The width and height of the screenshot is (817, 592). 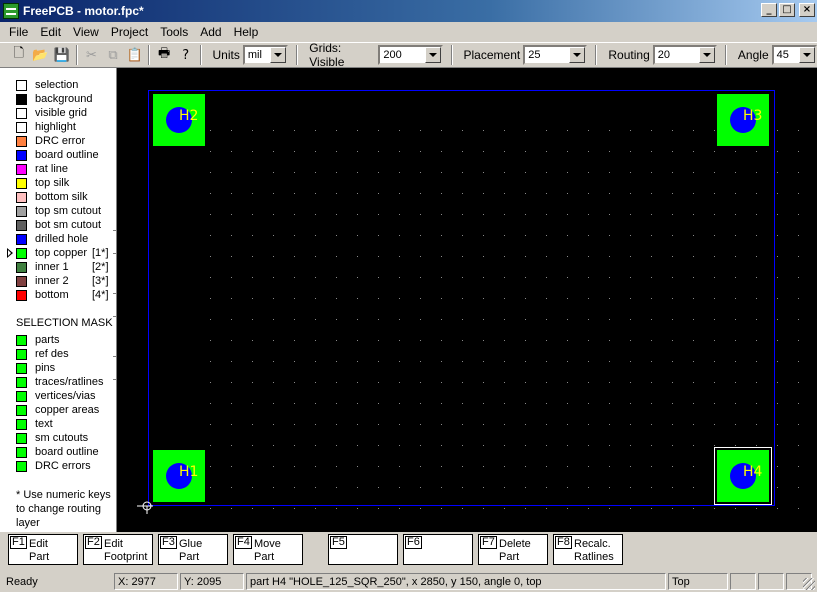 I want to click on layer-row: board outline, so click(x=57, y=155).